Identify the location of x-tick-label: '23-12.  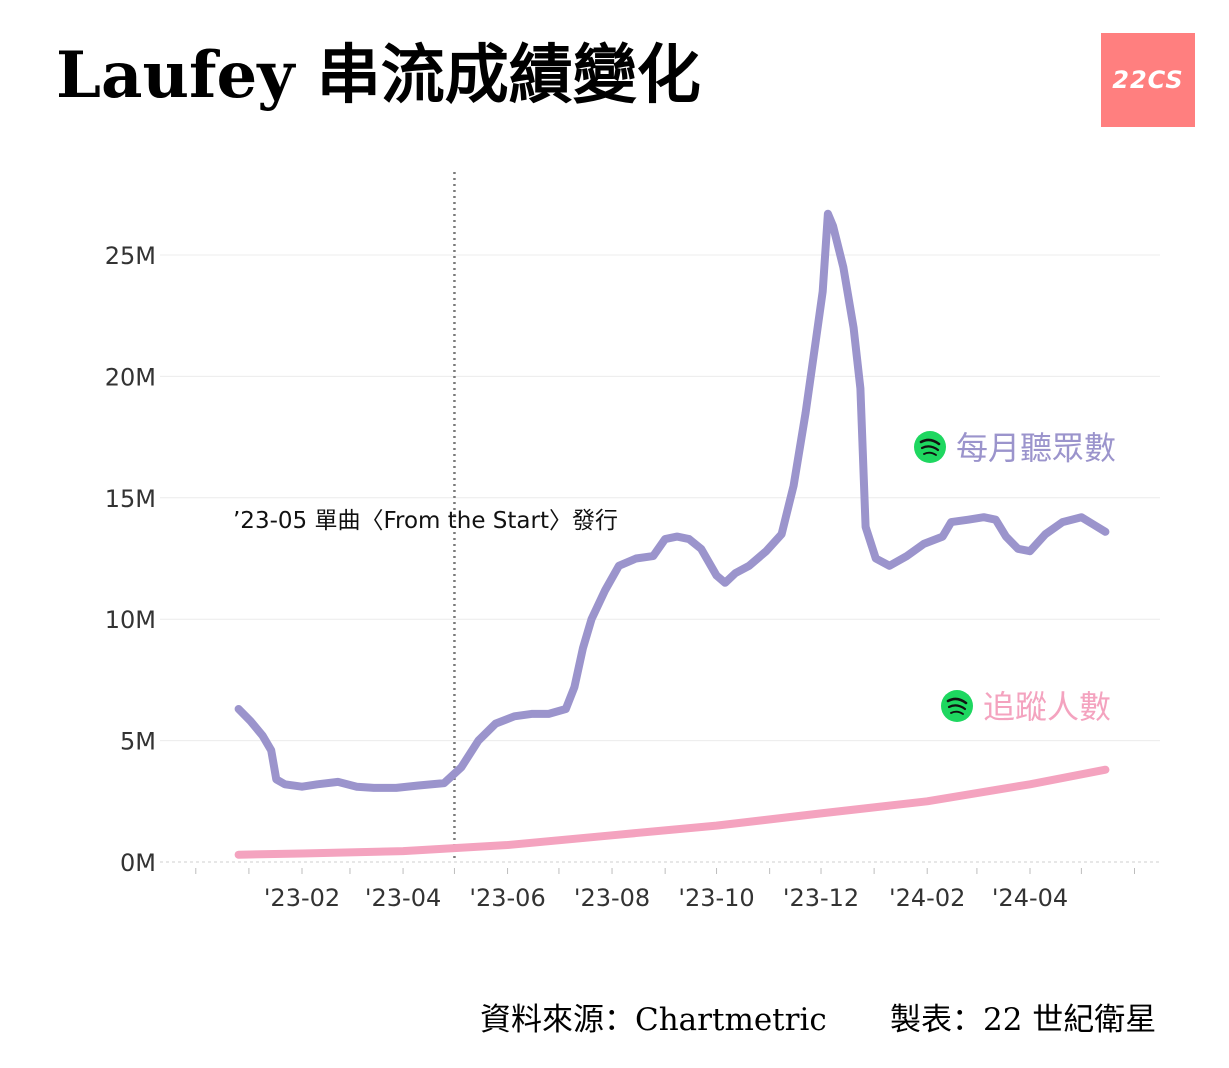
(821, 898).